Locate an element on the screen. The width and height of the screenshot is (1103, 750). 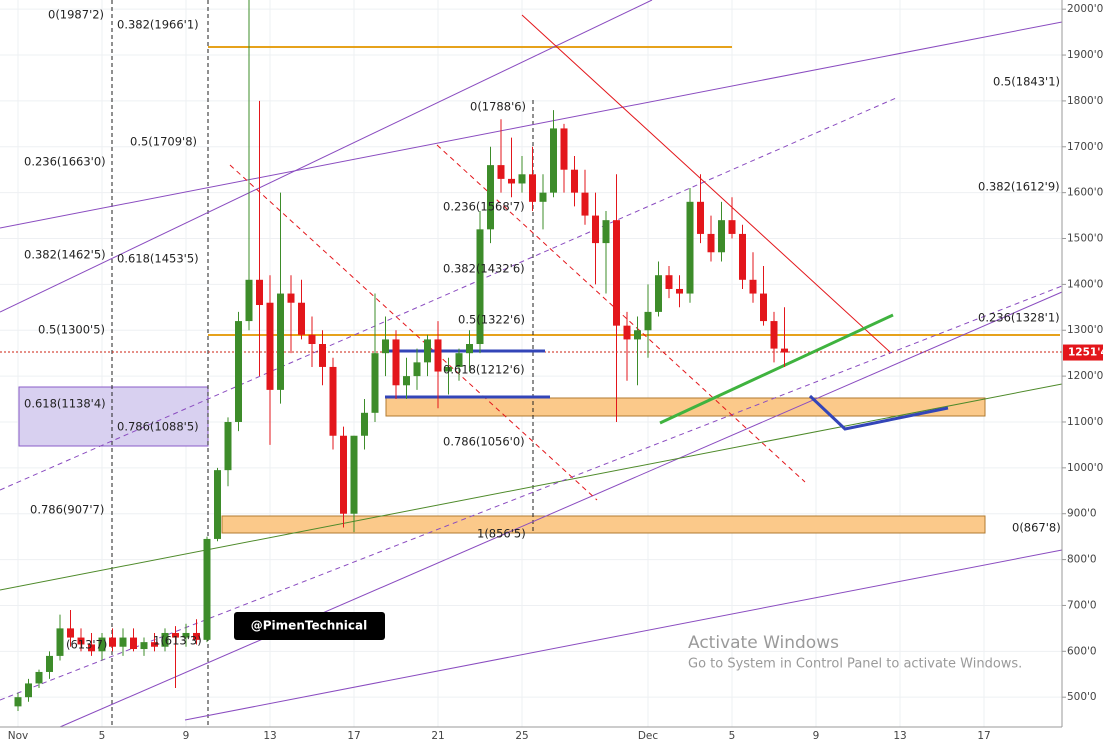
fib-label: 0.236(1663'0) is located at coordinates (65, 162).